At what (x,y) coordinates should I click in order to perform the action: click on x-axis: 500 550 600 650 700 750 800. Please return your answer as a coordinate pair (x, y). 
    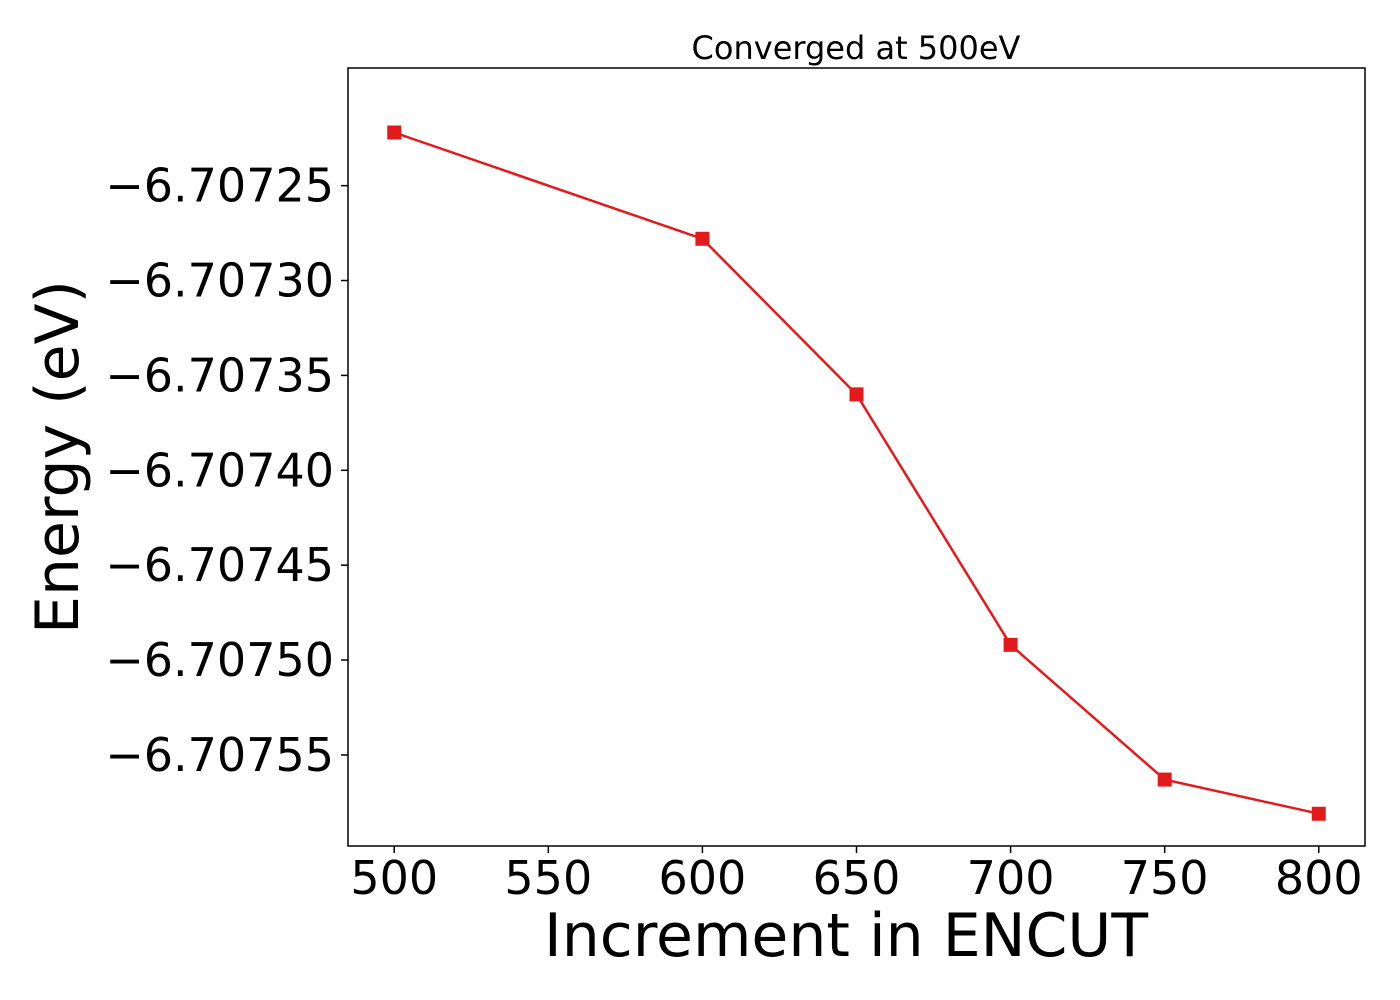
    Looking at the image, I should click on (856, 875).